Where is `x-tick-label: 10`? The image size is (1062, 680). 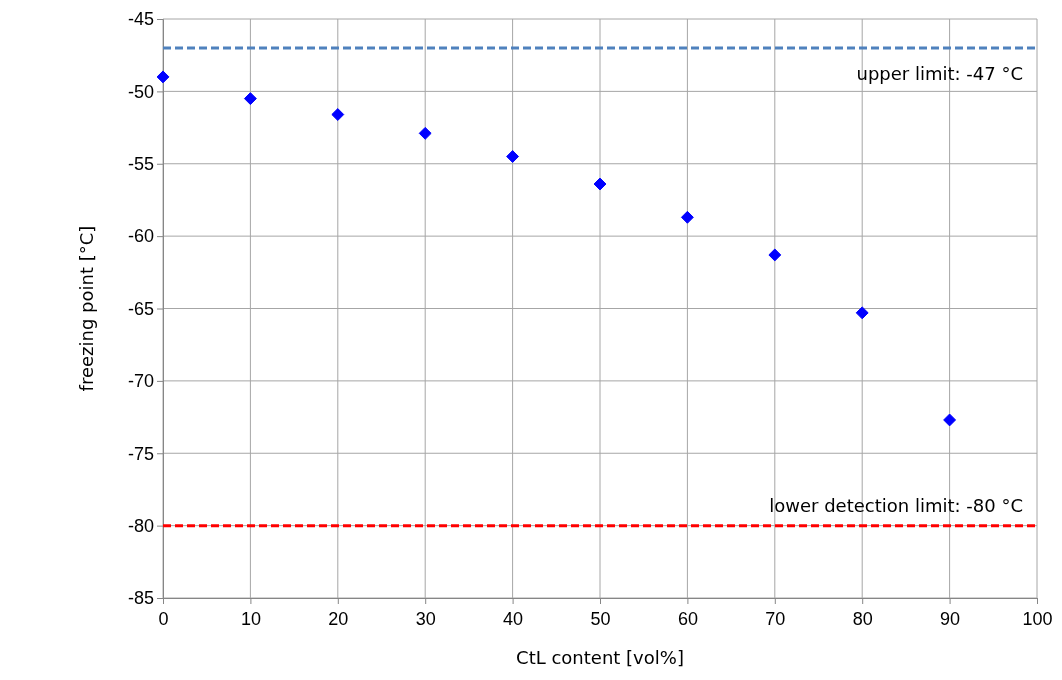 x-tick-label: 10 is located at coordinates (250, 619).